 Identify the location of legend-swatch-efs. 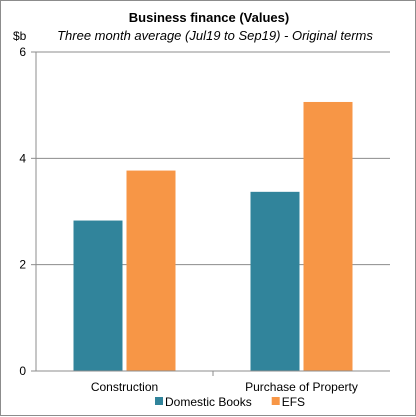
(275, 401).